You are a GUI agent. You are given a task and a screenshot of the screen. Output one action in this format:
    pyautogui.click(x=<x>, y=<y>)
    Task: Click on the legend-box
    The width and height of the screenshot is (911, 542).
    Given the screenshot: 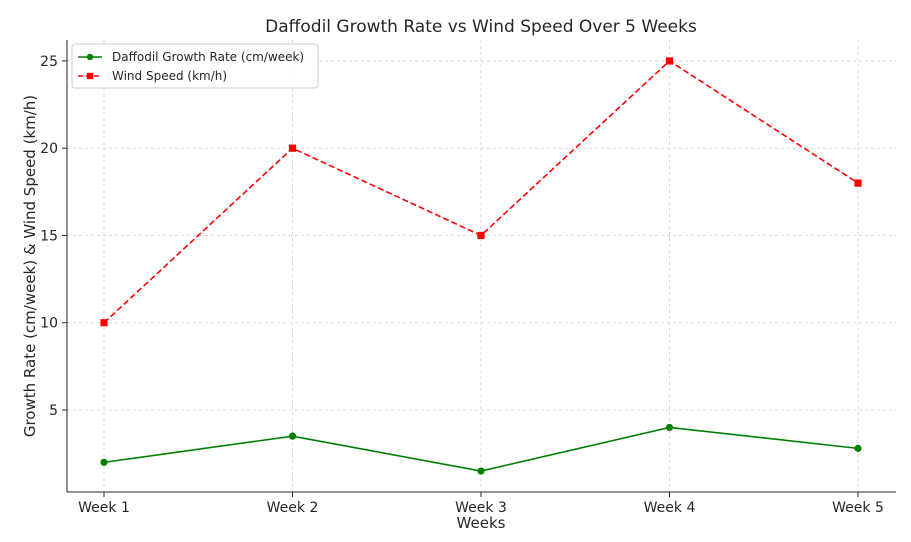 What is the action you would take?
    pyautogui.click(x=195, y=66)
    